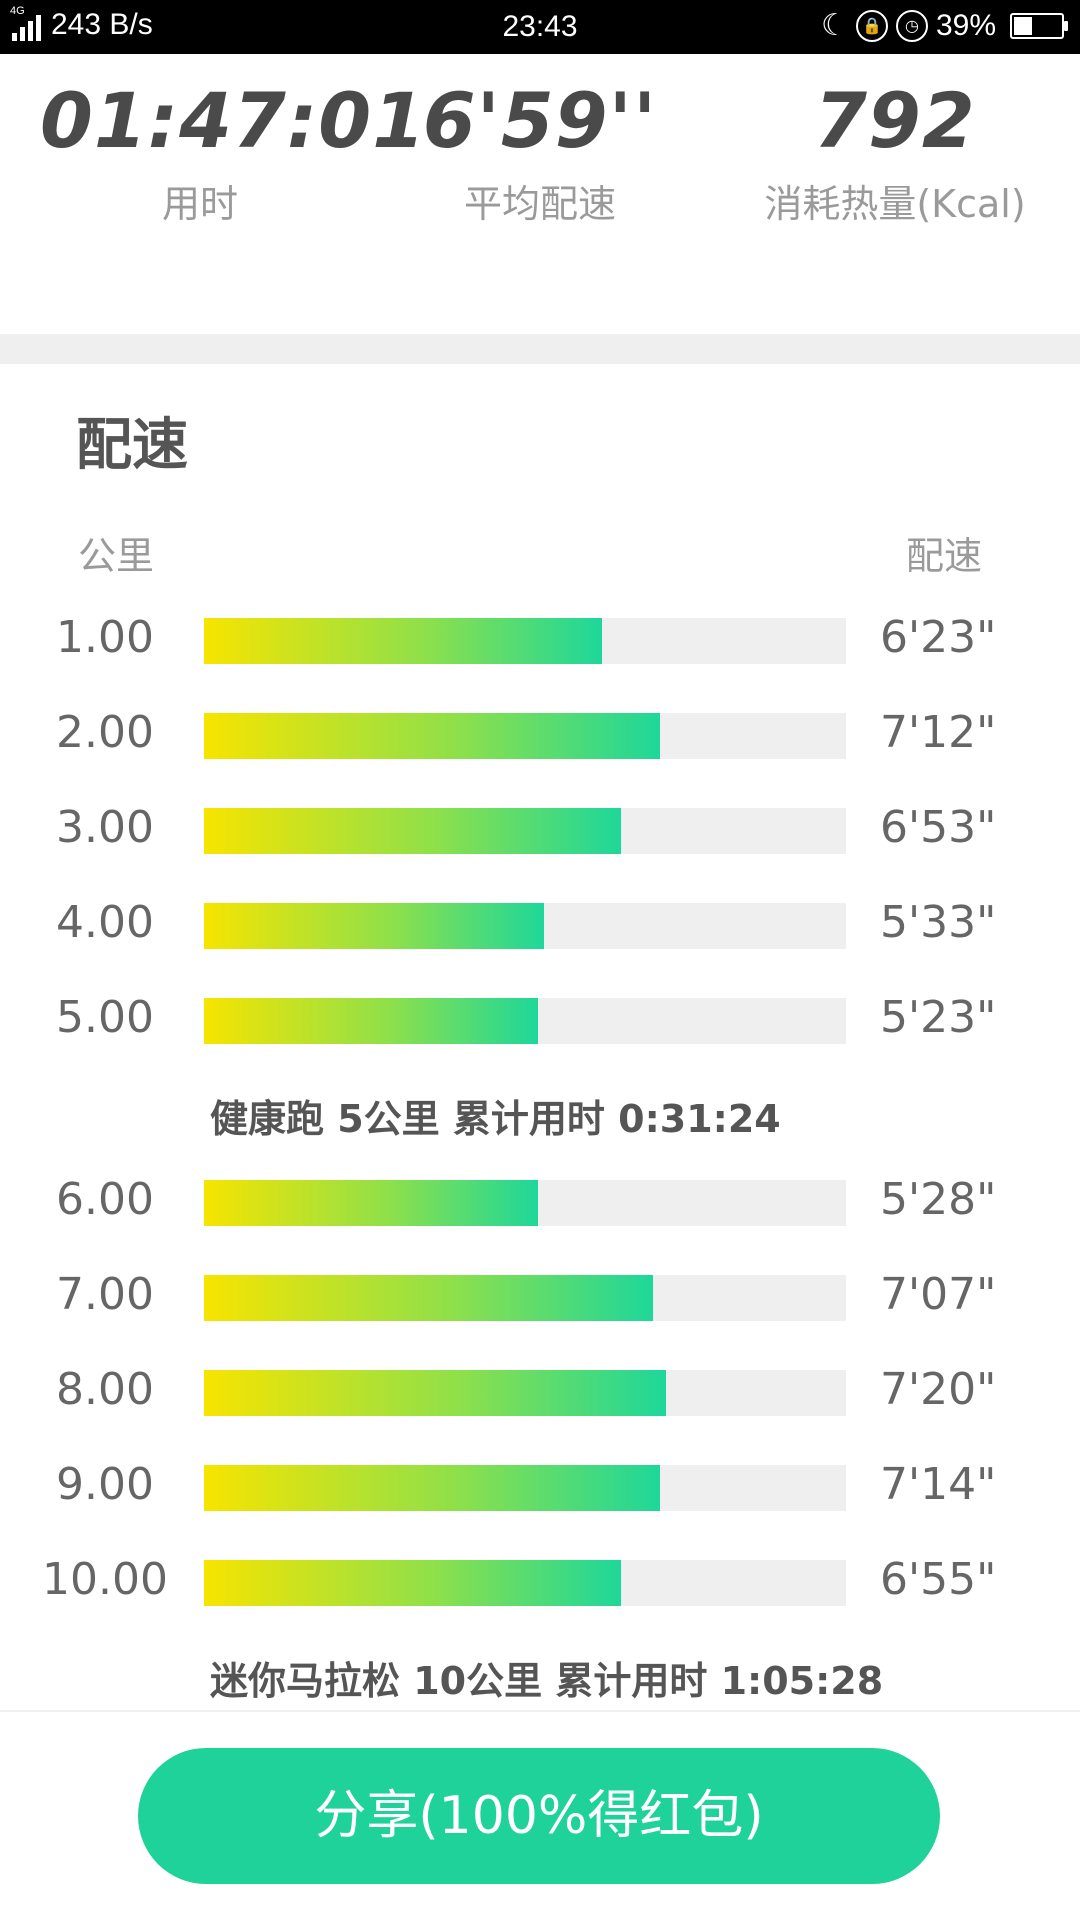  I want to click on km-column-header: 公里, so click(116, 556).